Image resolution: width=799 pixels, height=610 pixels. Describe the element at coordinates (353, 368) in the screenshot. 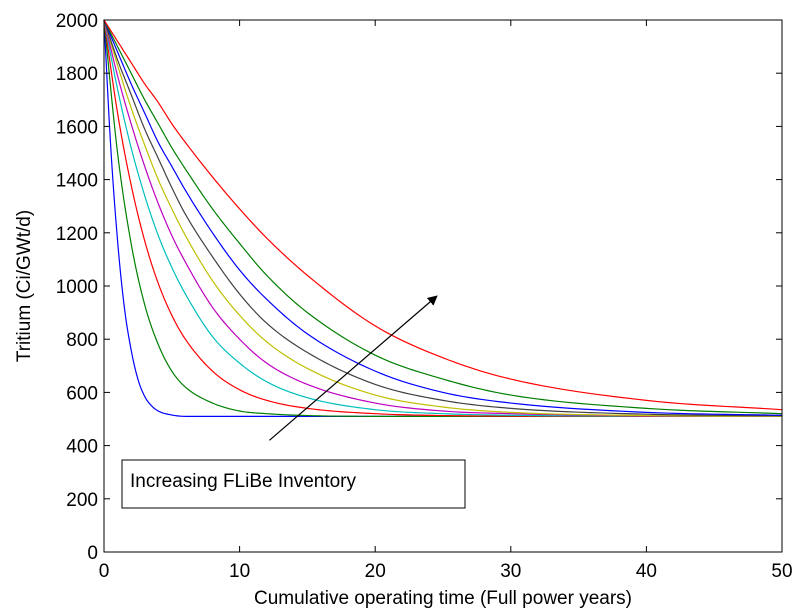

I see `annotation-arrow` at that location.